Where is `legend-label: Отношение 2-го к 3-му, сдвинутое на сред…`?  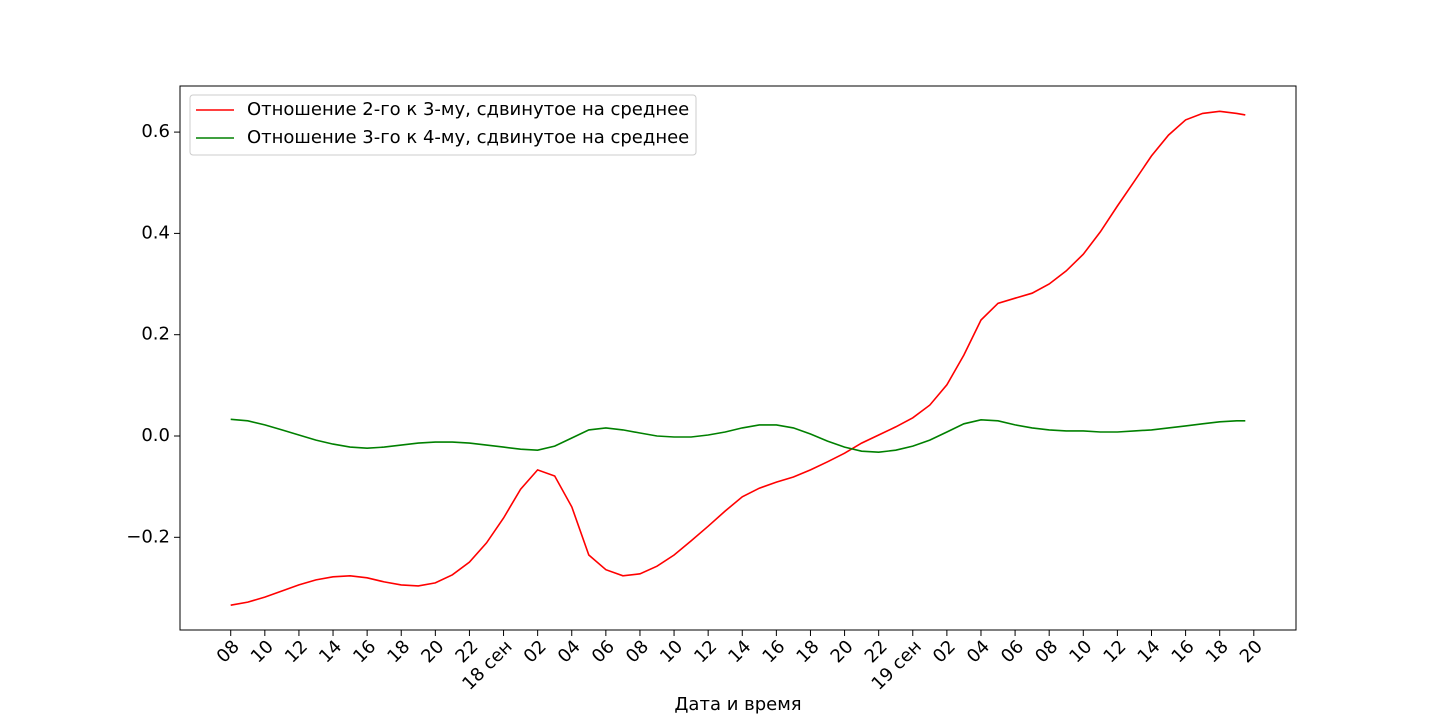
legend-label: Отношение 2-го к 3-му, сдвинутое на сред… is located at coordinates (468, 109).